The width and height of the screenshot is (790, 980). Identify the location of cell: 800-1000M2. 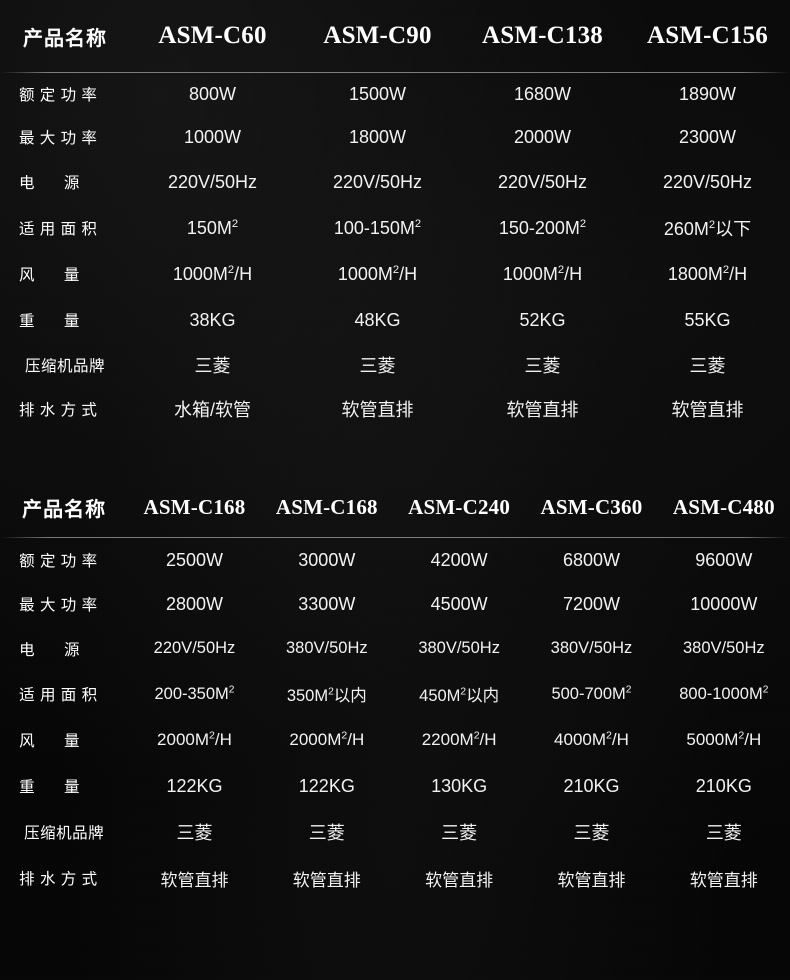
(724, 694).